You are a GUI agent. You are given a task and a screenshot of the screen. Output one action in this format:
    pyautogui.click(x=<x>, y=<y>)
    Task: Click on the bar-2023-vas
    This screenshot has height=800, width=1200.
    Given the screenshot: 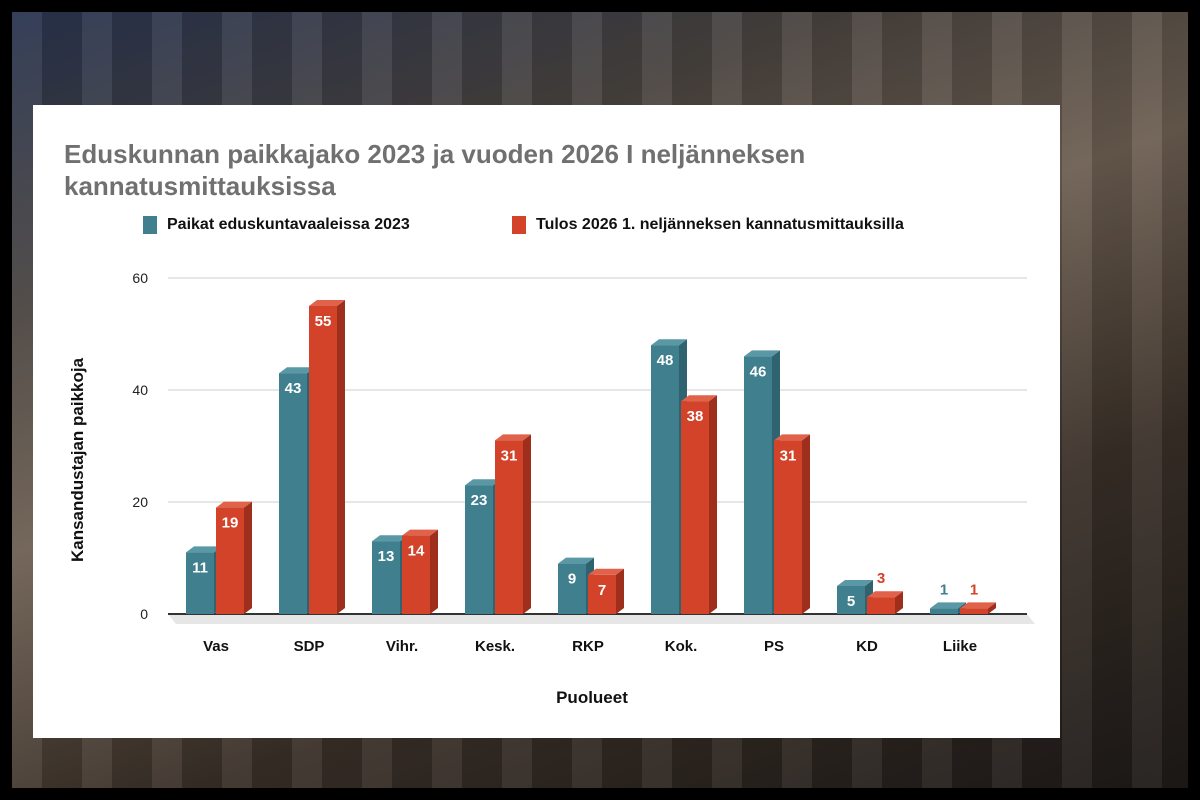 What is the action you would take?
    pyautogui.click(x=200, y=583)
    